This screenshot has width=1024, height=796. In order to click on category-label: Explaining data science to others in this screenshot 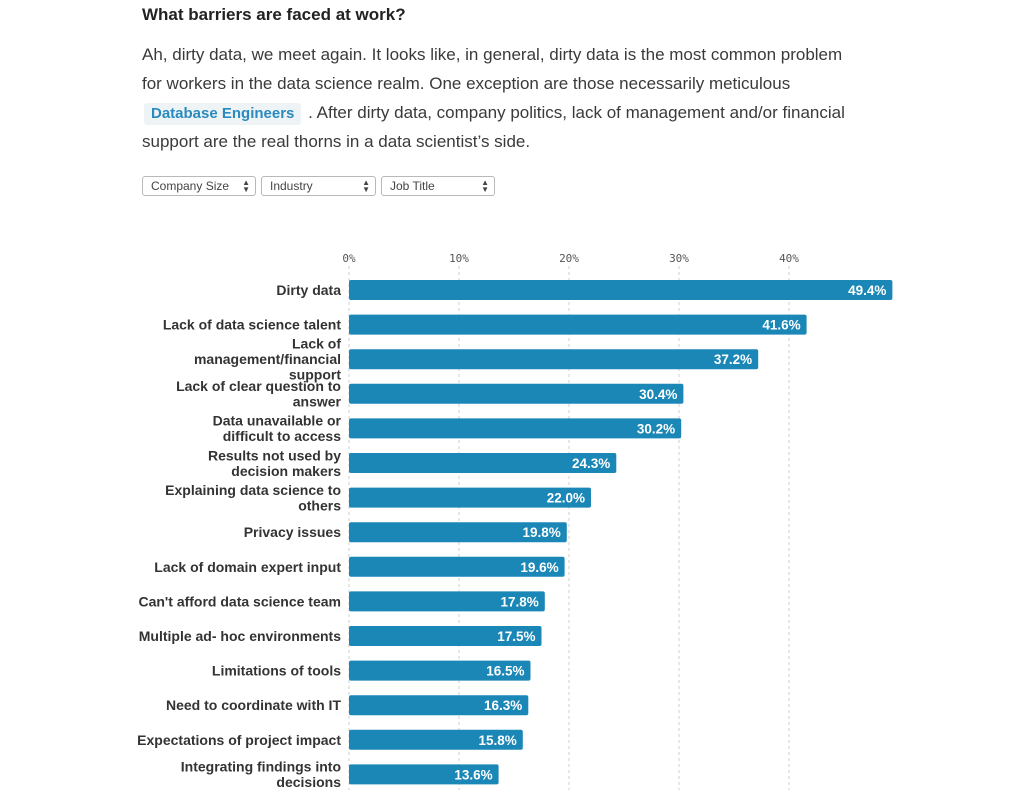, I will do `click(253, 497)`.